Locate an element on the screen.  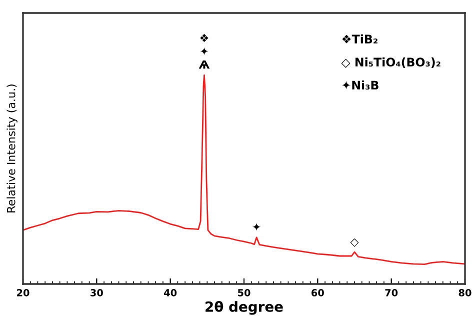
x-tick-label: 40 is located at coordinates (170, 292).